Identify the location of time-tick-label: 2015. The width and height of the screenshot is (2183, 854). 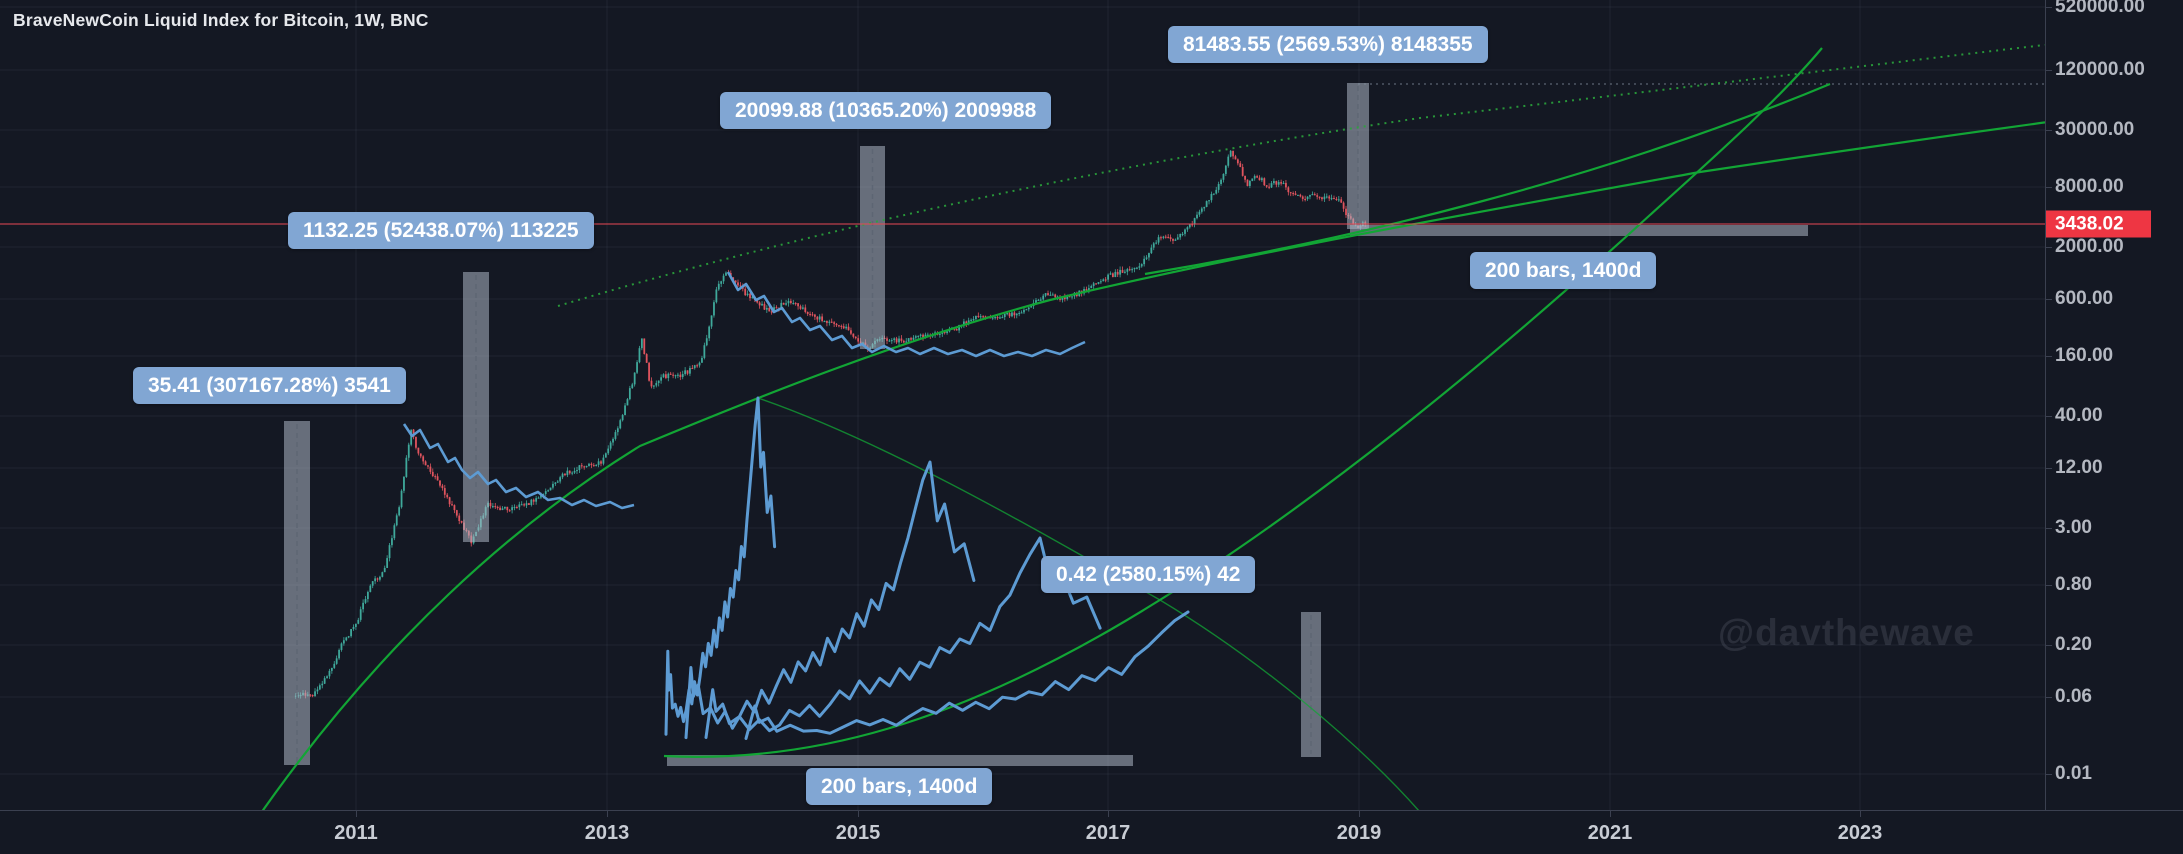
(858, 833).